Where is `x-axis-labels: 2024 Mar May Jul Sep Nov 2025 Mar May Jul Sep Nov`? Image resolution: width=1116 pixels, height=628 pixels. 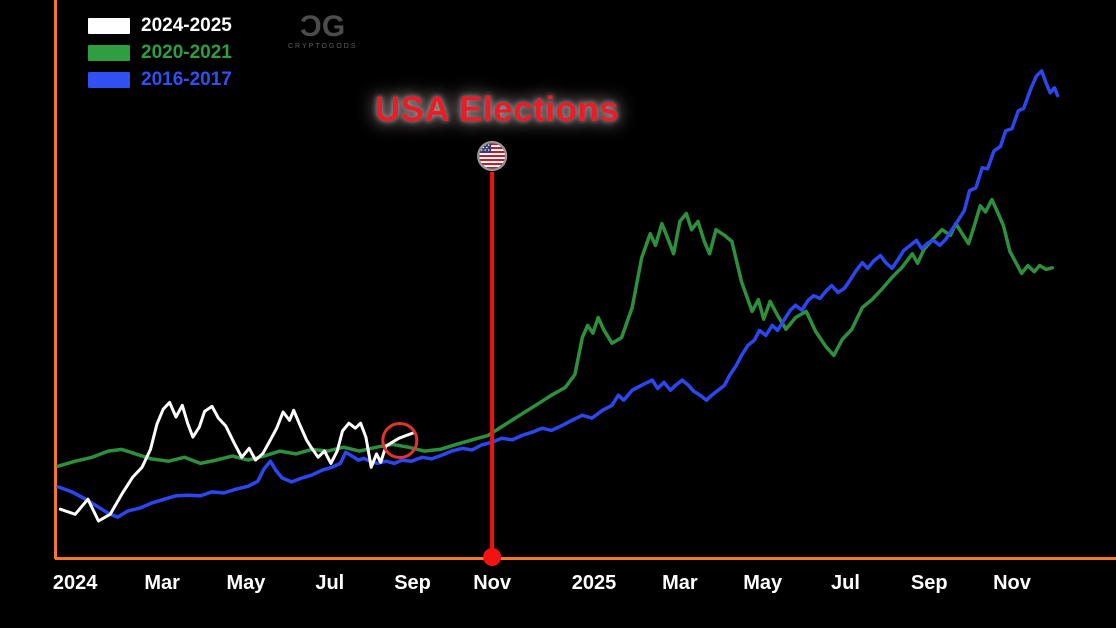
x-axis-labels: 2024 Mar May Jul Sep Nov 2025 Mar May Jul Sep Nov is located at coordinates (558, 590).